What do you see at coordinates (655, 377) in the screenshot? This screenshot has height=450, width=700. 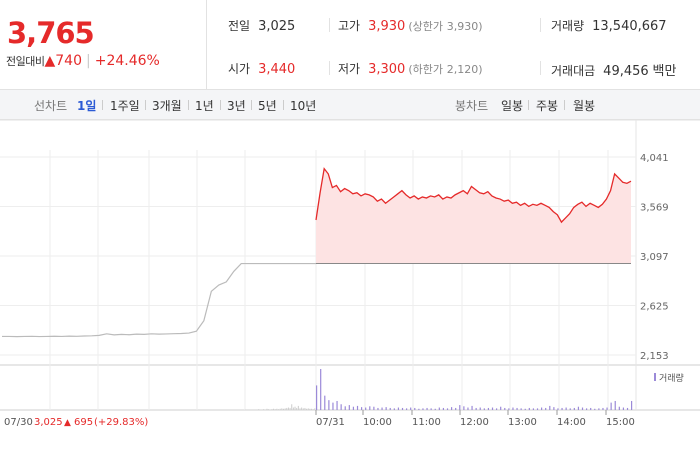 I see `volume-legend-swatch` at bounding box center [655, 377].